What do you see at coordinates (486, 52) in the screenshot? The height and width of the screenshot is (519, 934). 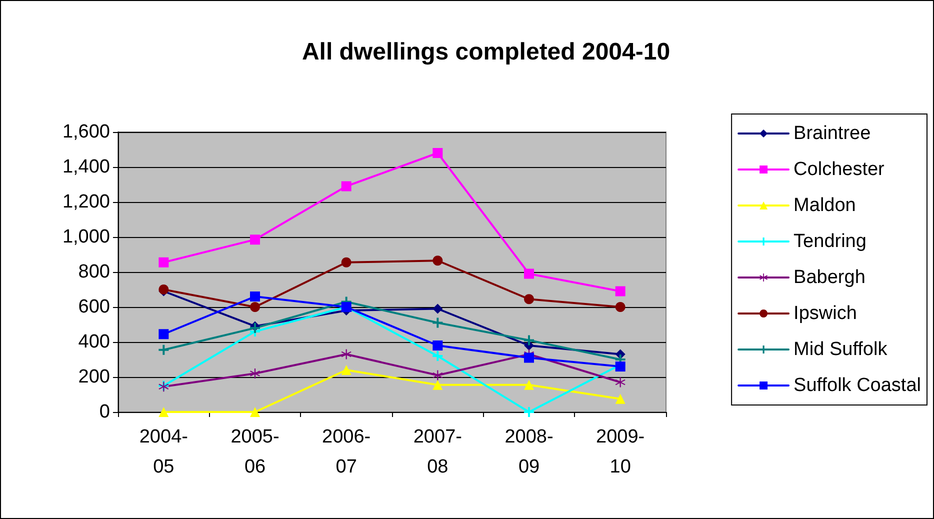 I see `chart-title: All dwellings completed 2004-10` at bounding box center [486, 52].